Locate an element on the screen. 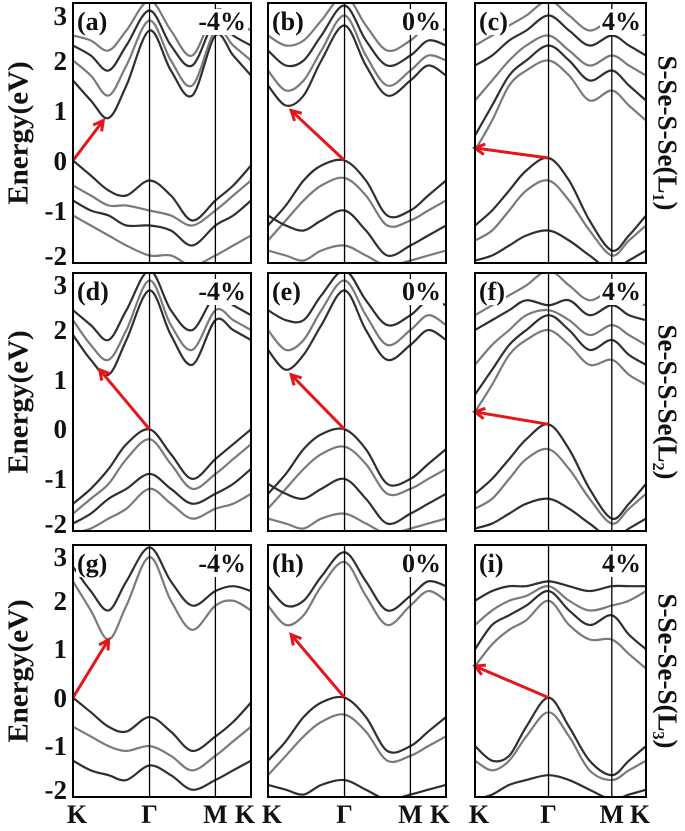 This screenshot has height=831, width=685. panel-label: (d) is located at coordinates (93, 291).